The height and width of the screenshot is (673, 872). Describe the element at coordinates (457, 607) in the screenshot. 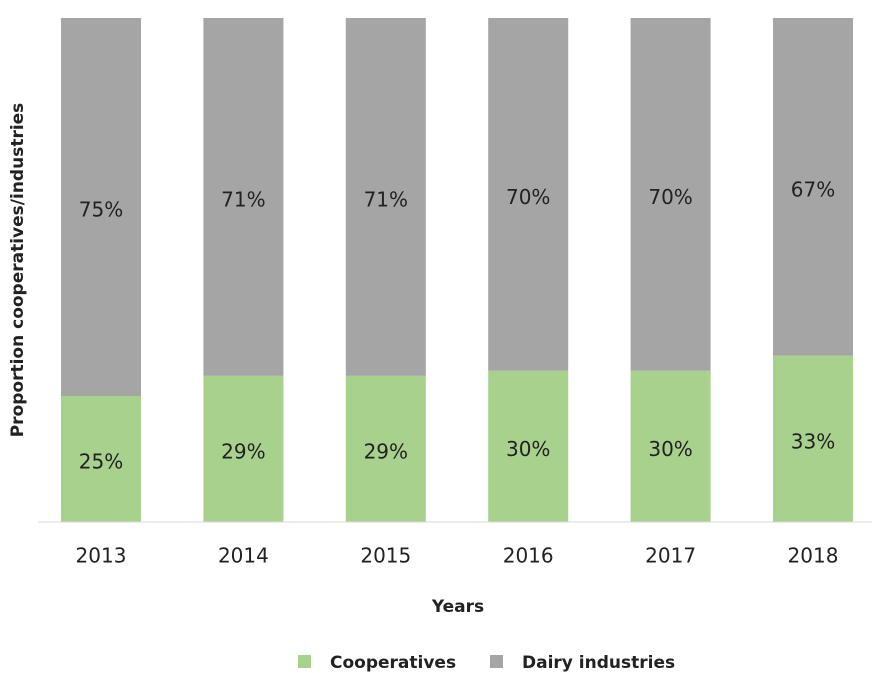

I see `x-axis-title: Years` at that location.